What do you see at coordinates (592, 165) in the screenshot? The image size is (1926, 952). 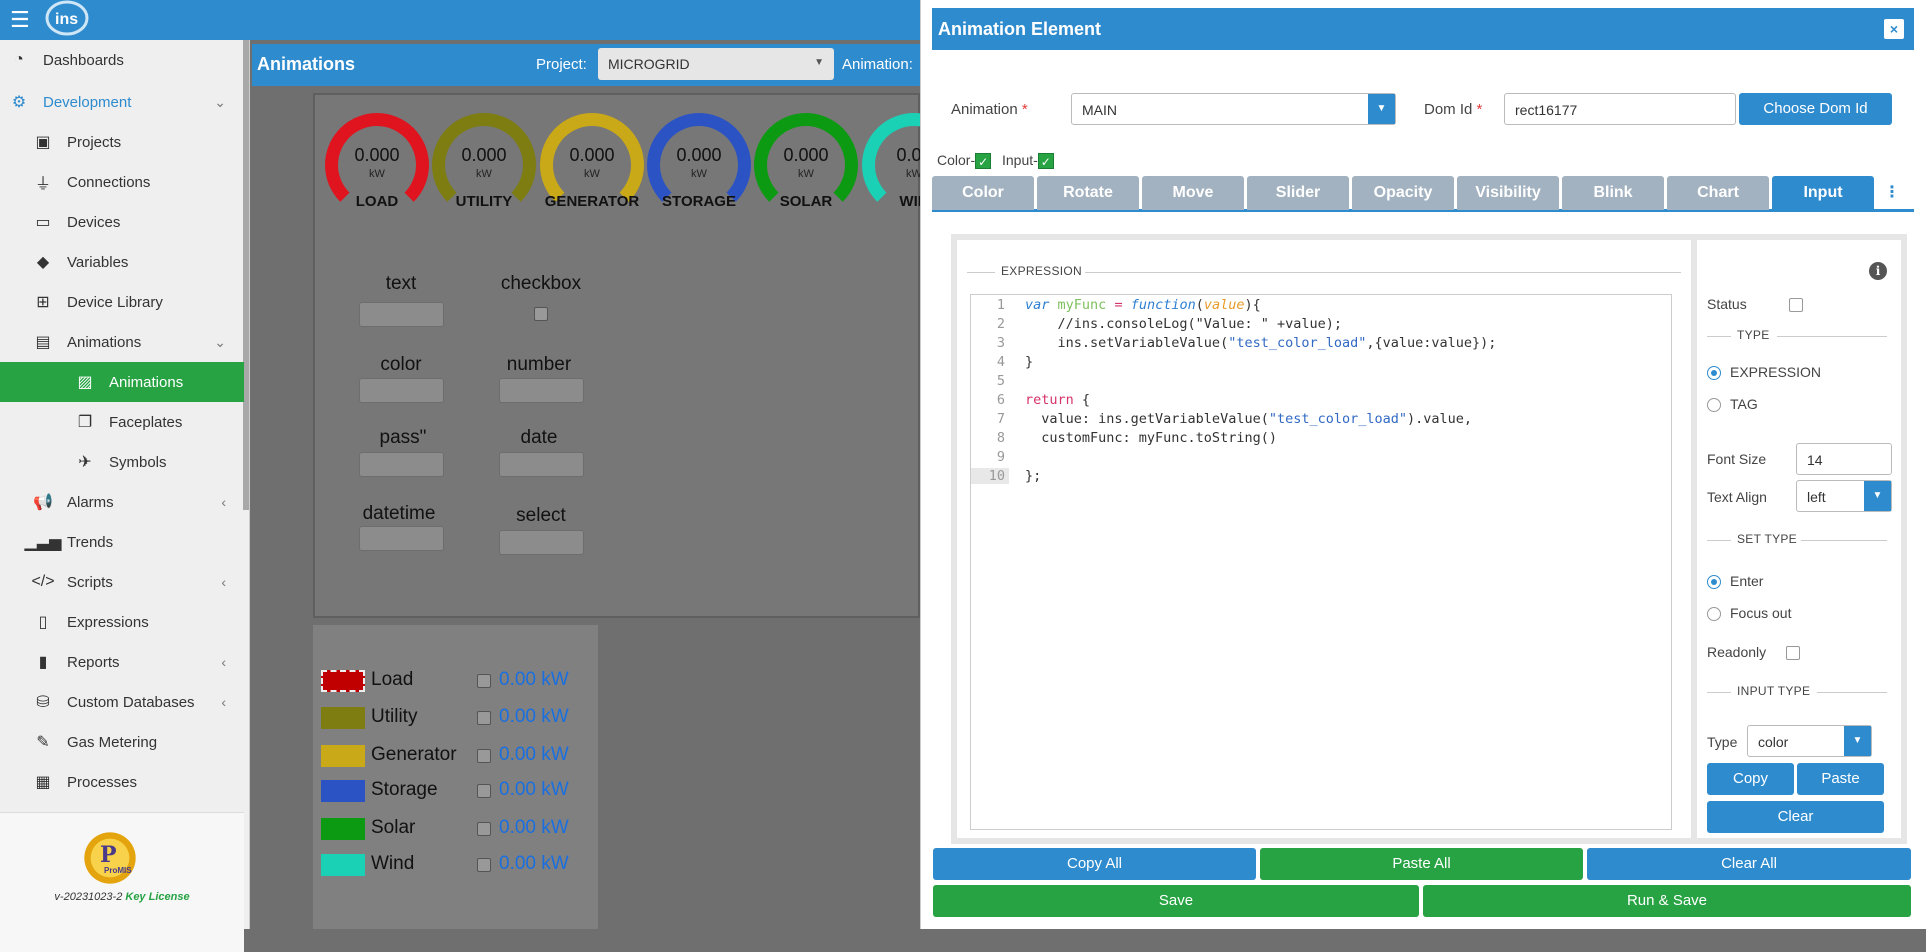 I see `gauge-generator: 0.000 kW GENERATOR` at bounding box center [592, 165].